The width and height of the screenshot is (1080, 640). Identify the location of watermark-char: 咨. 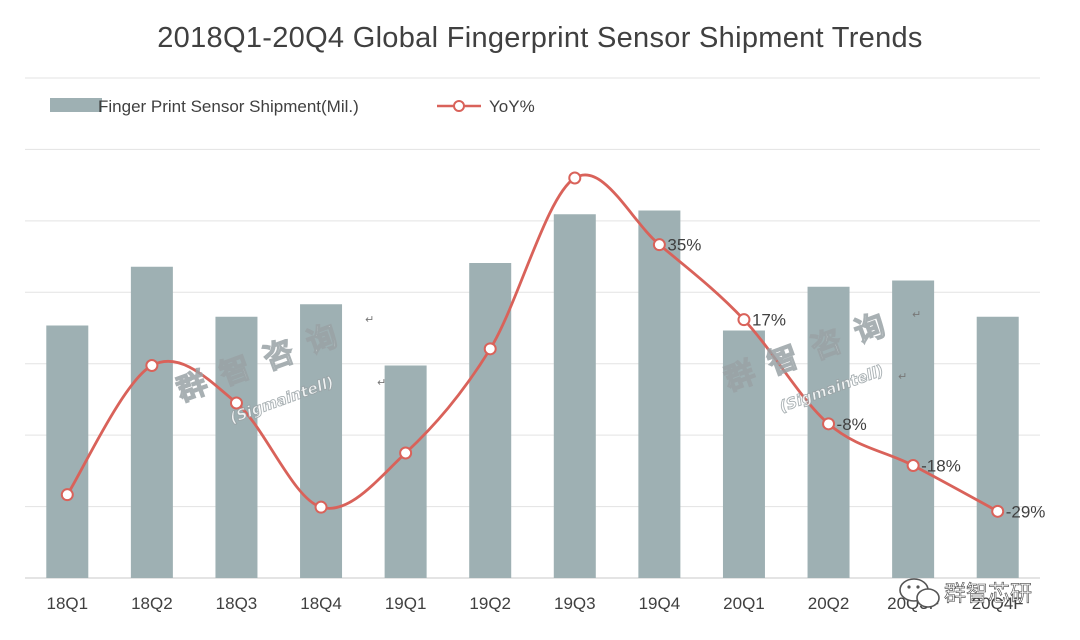
(279, 355).